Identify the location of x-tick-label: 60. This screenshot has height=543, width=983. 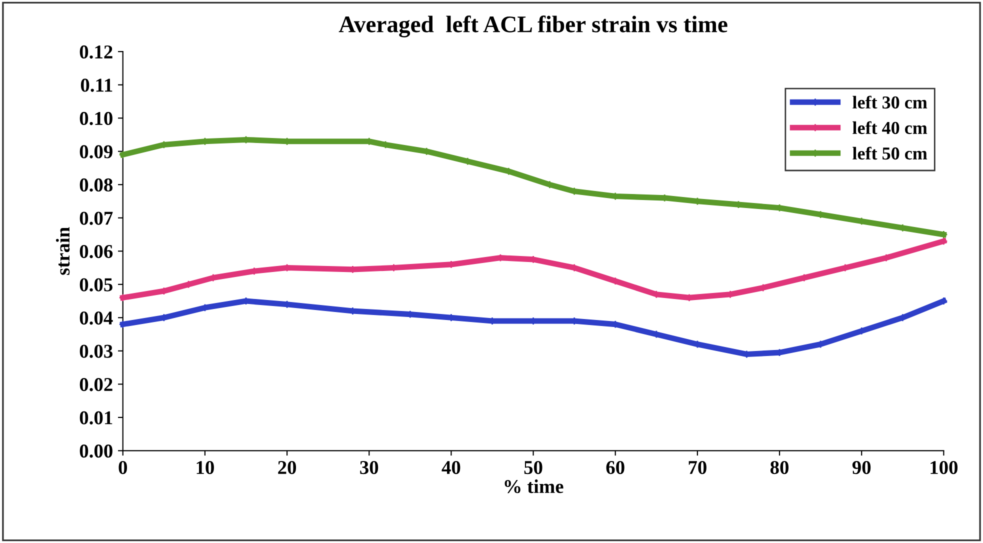
(615, 467).